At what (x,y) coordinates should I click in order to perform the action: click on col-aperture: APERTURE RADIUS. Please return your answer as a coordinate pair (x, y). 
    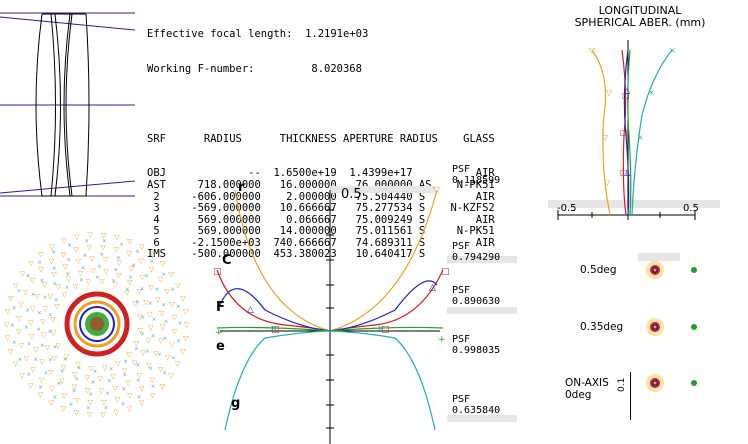
    Looking at the image, I should click on (390, 138).